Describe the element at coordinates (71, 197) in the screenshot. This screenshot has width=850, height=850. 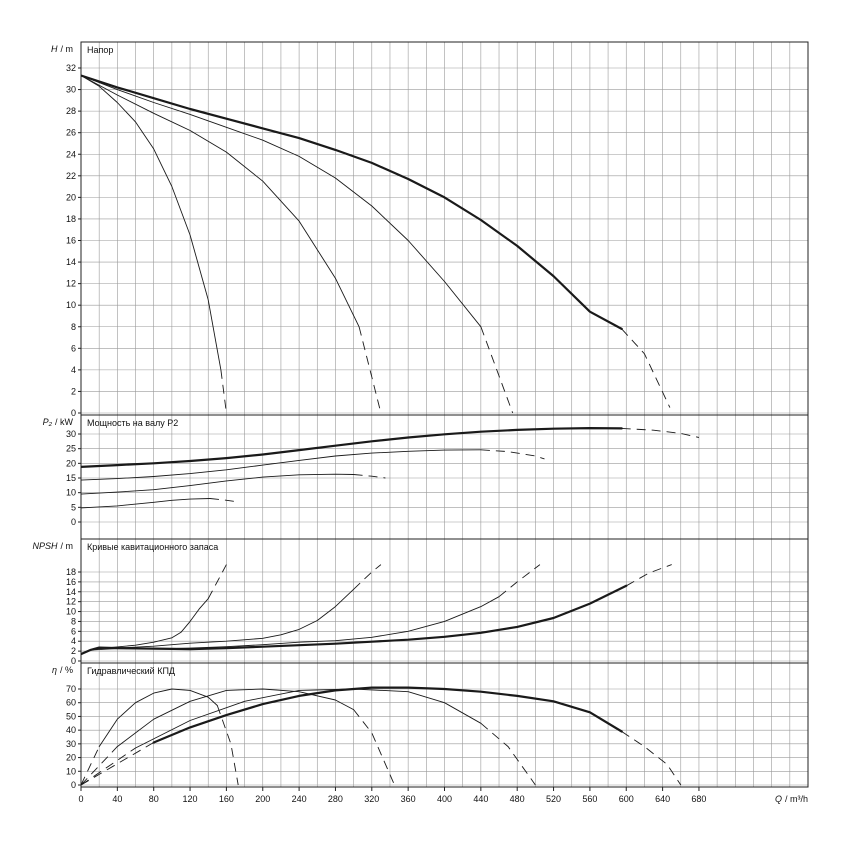
I see `y-tick-label: 20` at that location.